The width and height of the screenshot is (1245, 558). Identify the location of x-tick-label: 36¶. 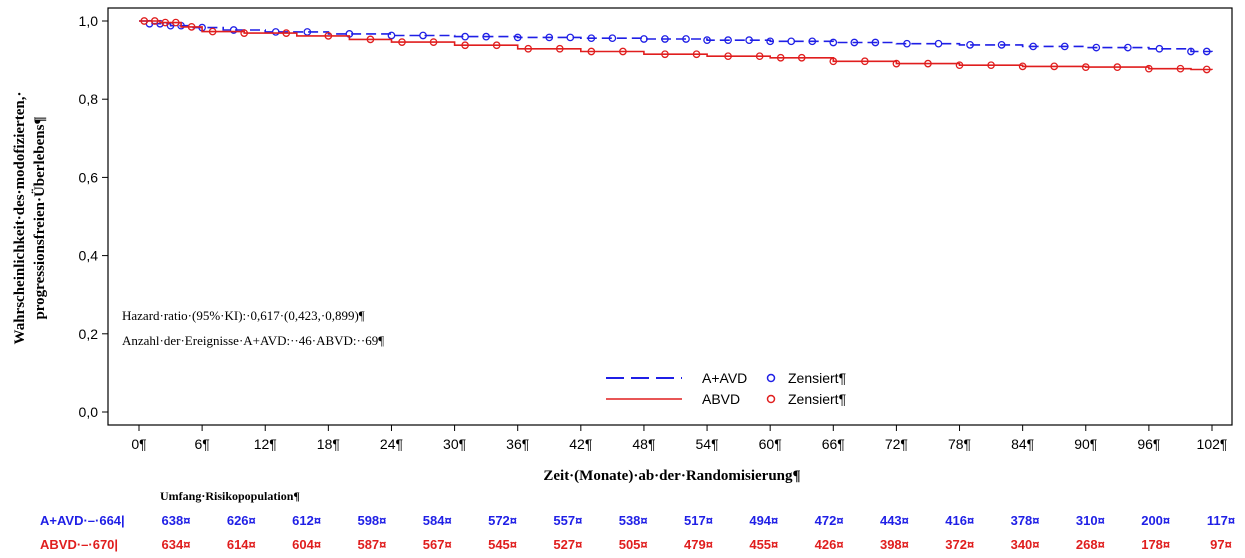
(517, 444).